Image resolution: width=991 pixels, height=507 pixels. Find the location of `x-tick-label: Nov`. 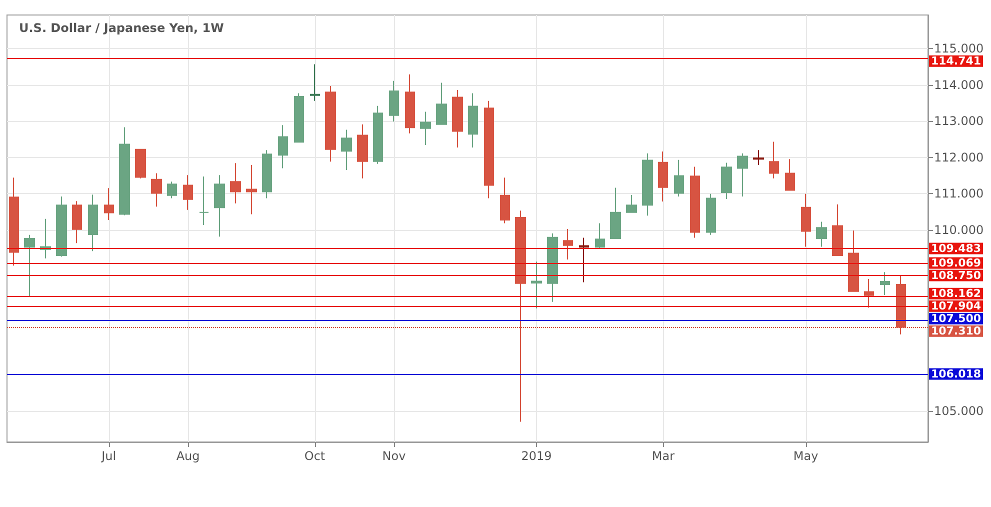

x-tick-label: Nov is located at coordinates (394, 456).